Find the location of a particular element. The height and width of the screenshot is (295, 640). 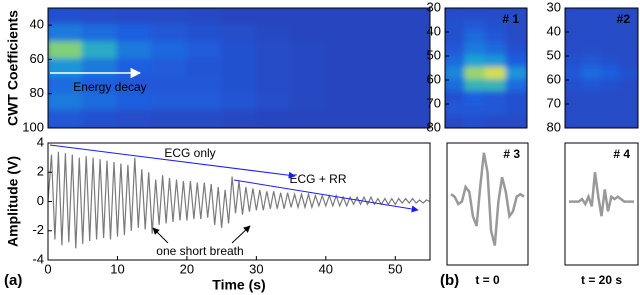

heatmap-cells is located at coordinates (486, 68).